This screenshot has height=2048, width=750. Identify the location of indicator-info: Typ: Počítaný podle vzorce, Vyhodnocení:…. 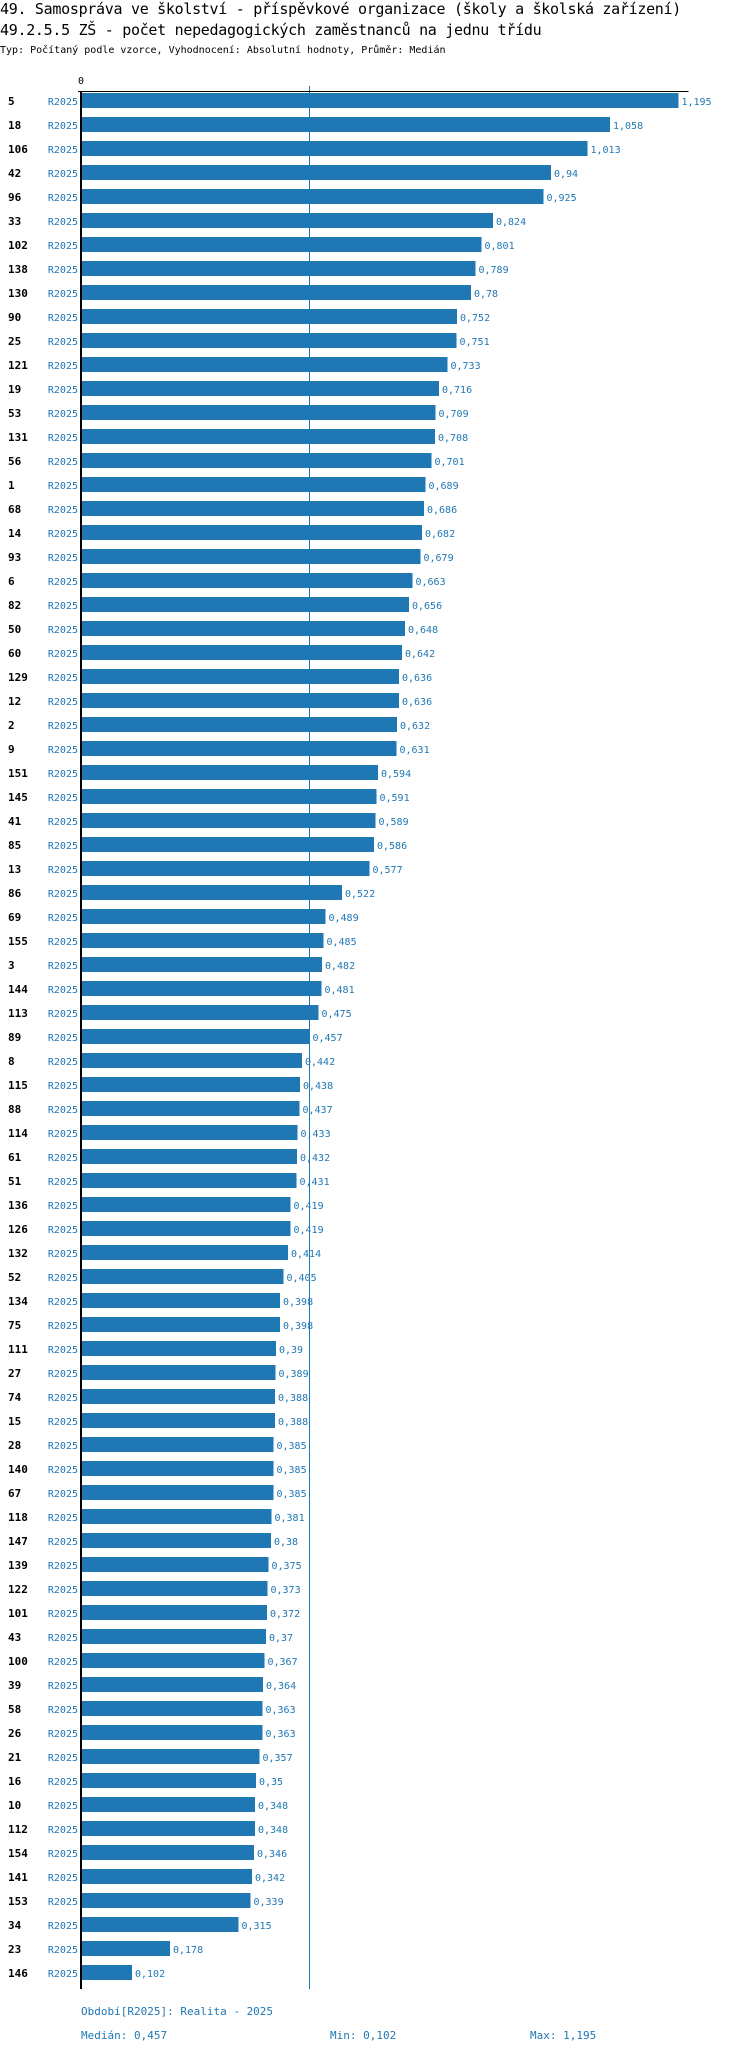
(223, 50).